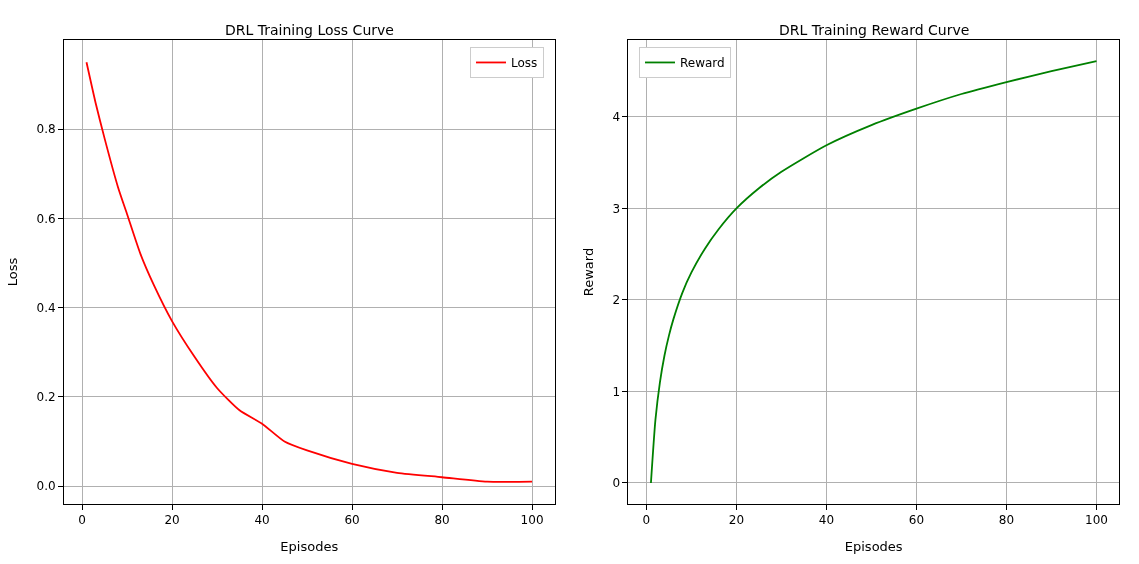  I want to click on y-axis-title: Reward, so click(589, 272).